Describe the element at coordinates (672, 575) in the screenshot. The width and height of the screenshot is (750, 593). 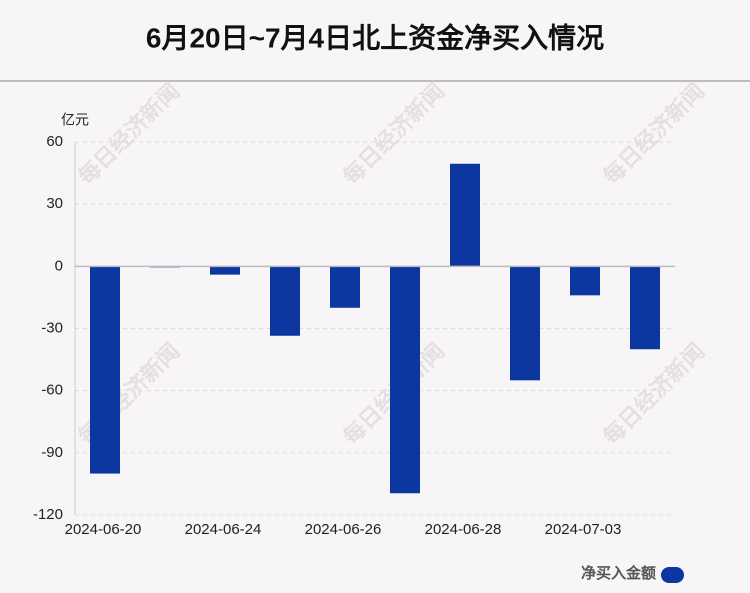
I see `legend-swatch` at that location.